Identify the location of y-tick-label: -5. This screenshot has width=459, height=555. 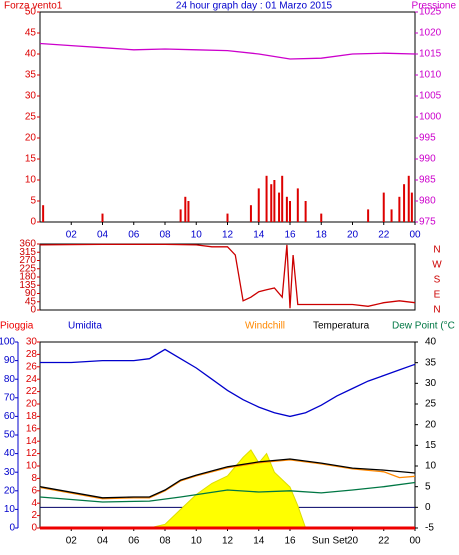
(429, 528).